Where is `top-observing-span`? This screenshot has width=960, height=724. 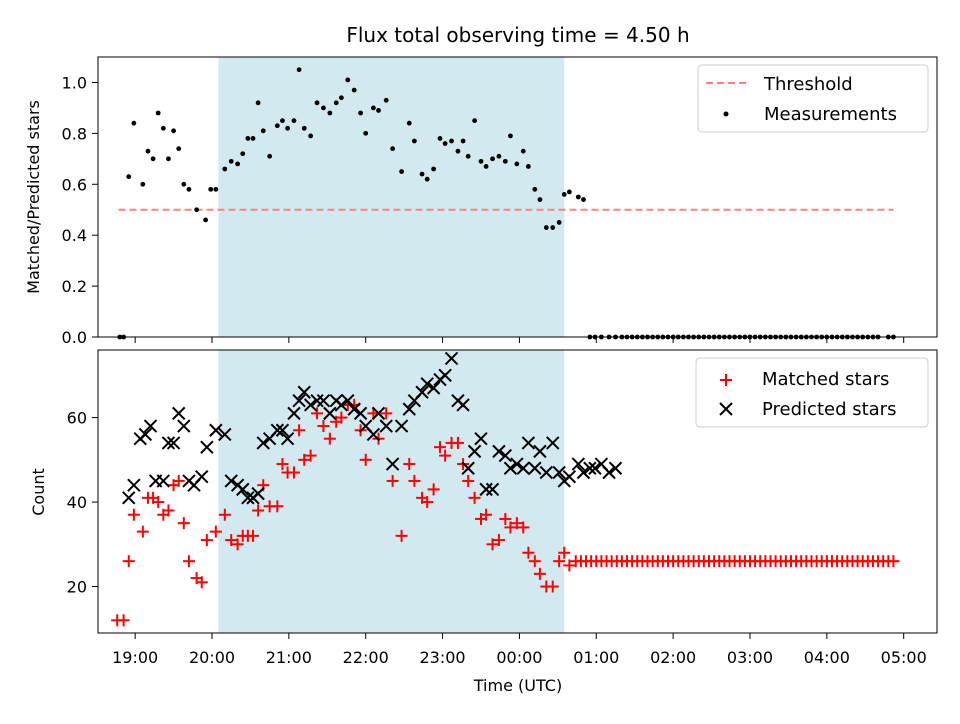 top-observing-span is located at coordinates (391, 197).